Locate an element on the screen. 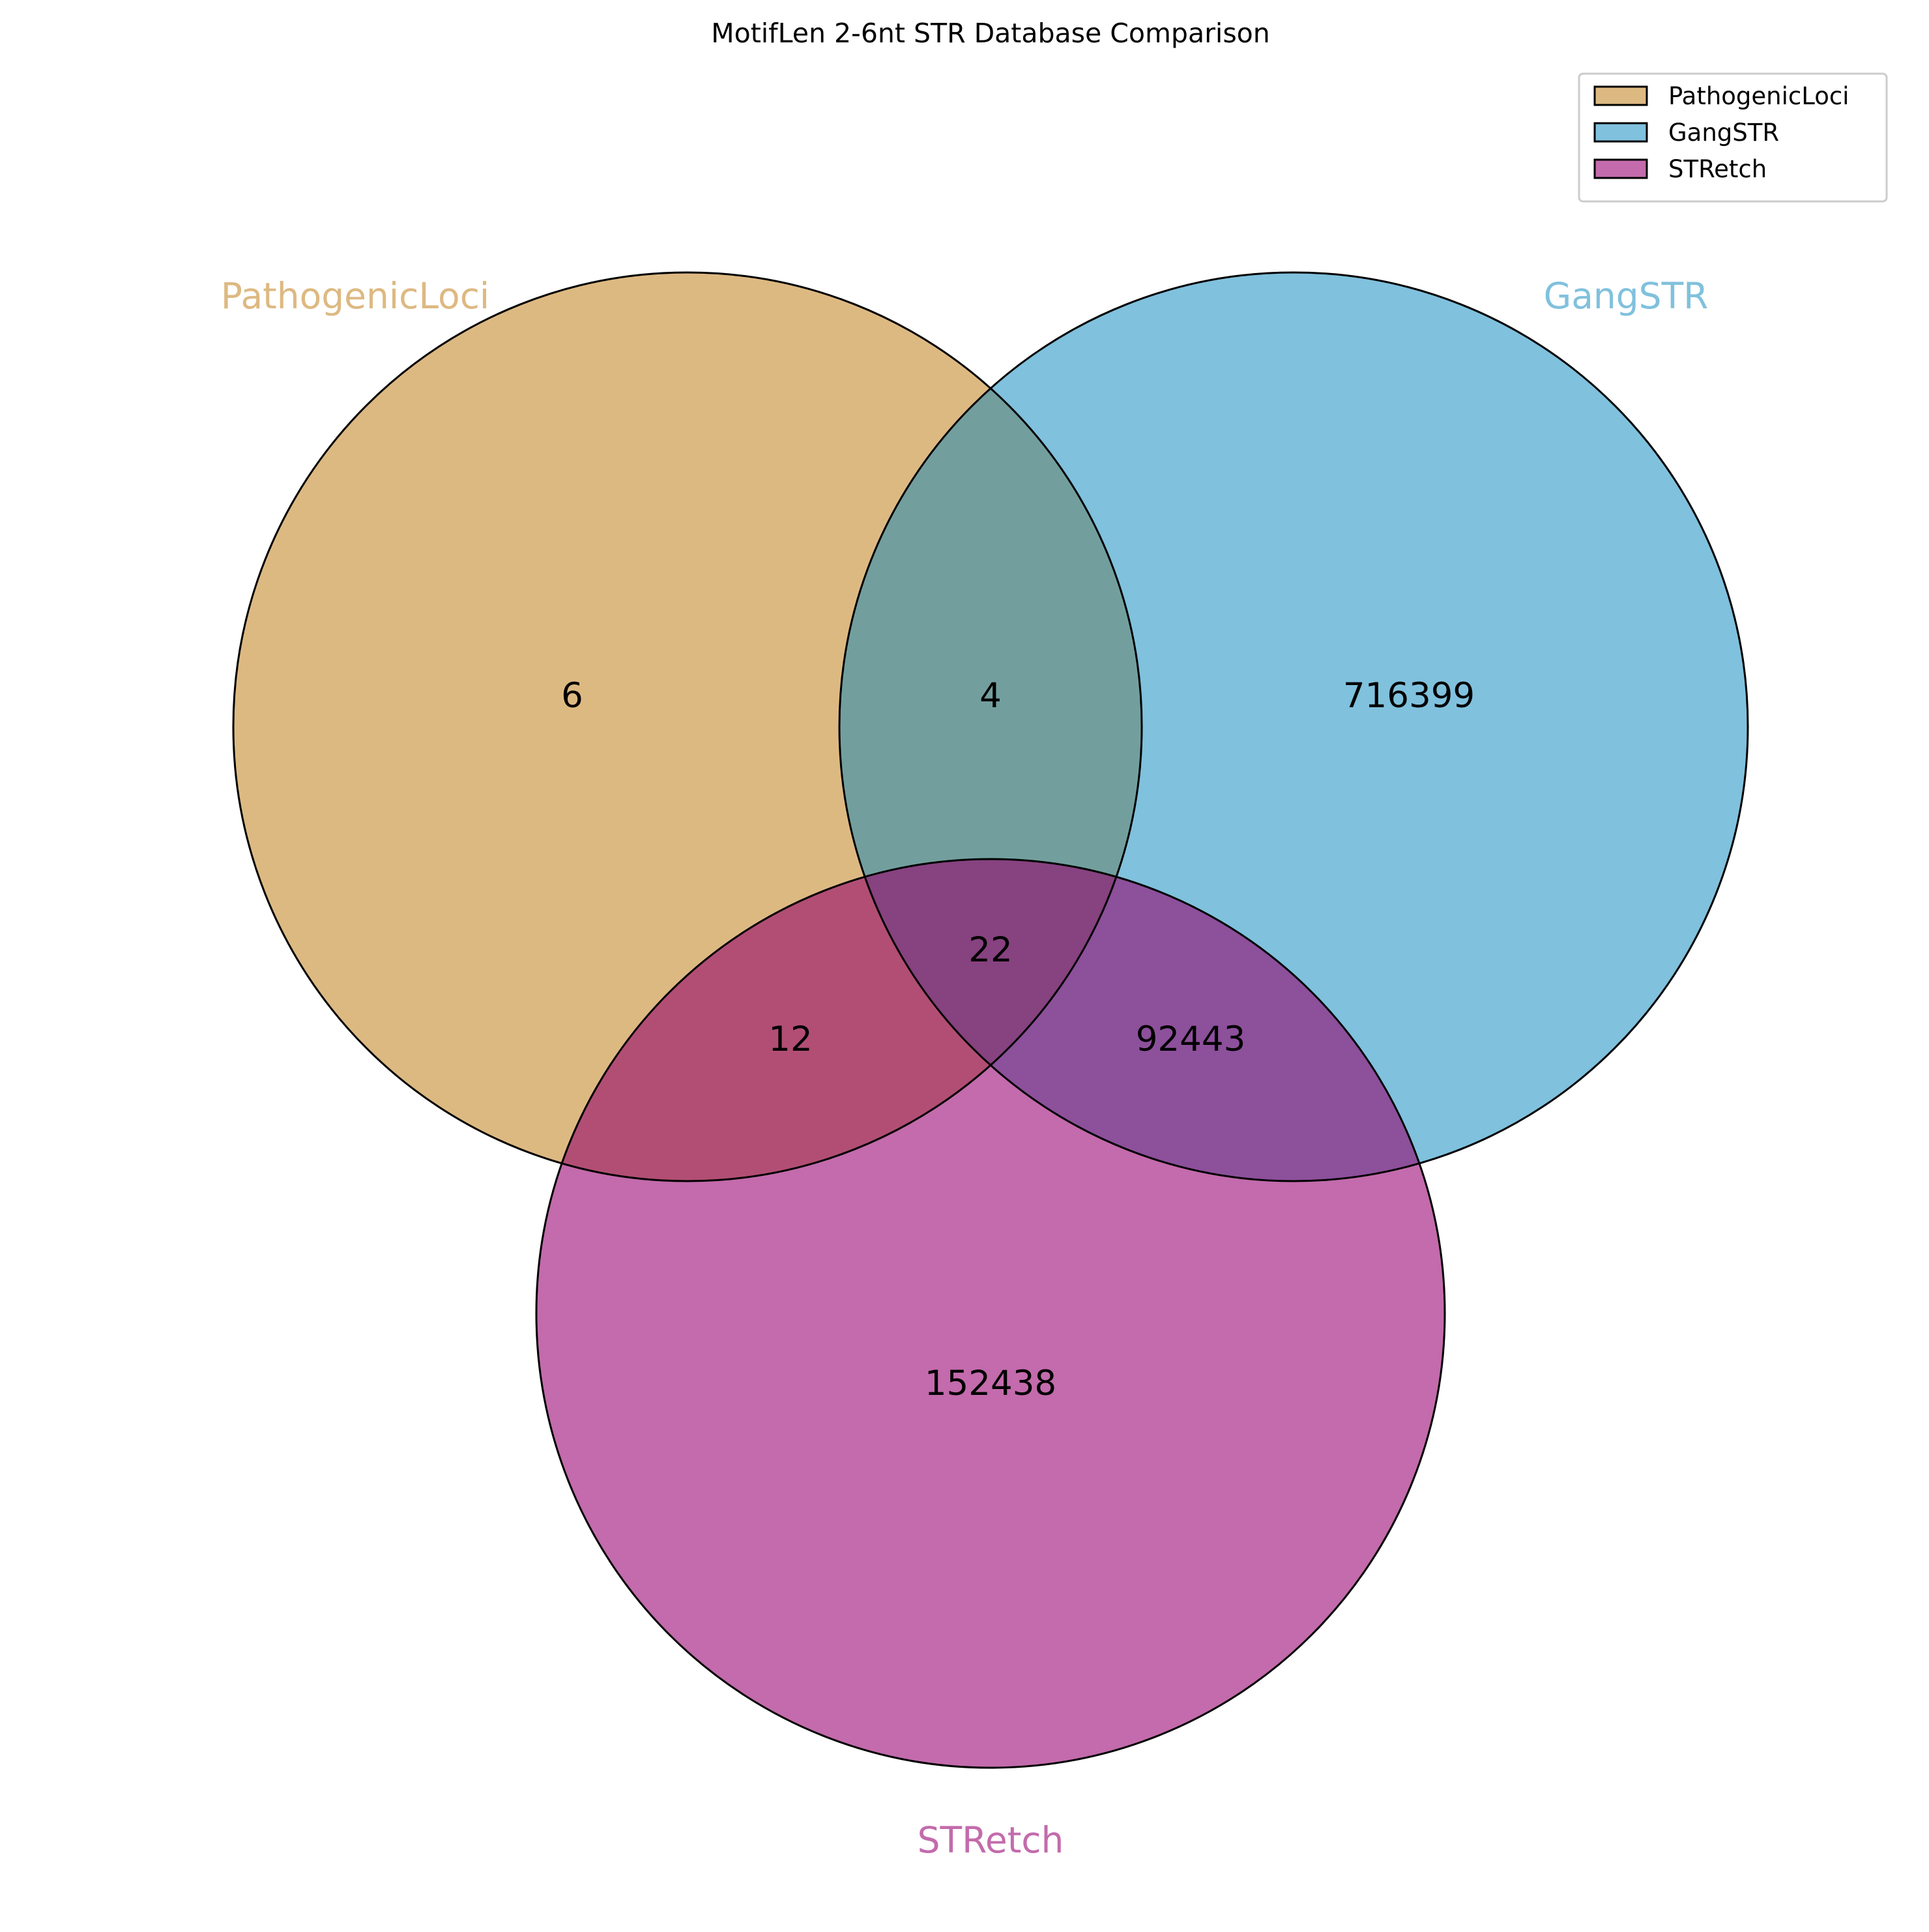  region-pathogenic-stretch: 12 is located at coordinates (790, 1039).